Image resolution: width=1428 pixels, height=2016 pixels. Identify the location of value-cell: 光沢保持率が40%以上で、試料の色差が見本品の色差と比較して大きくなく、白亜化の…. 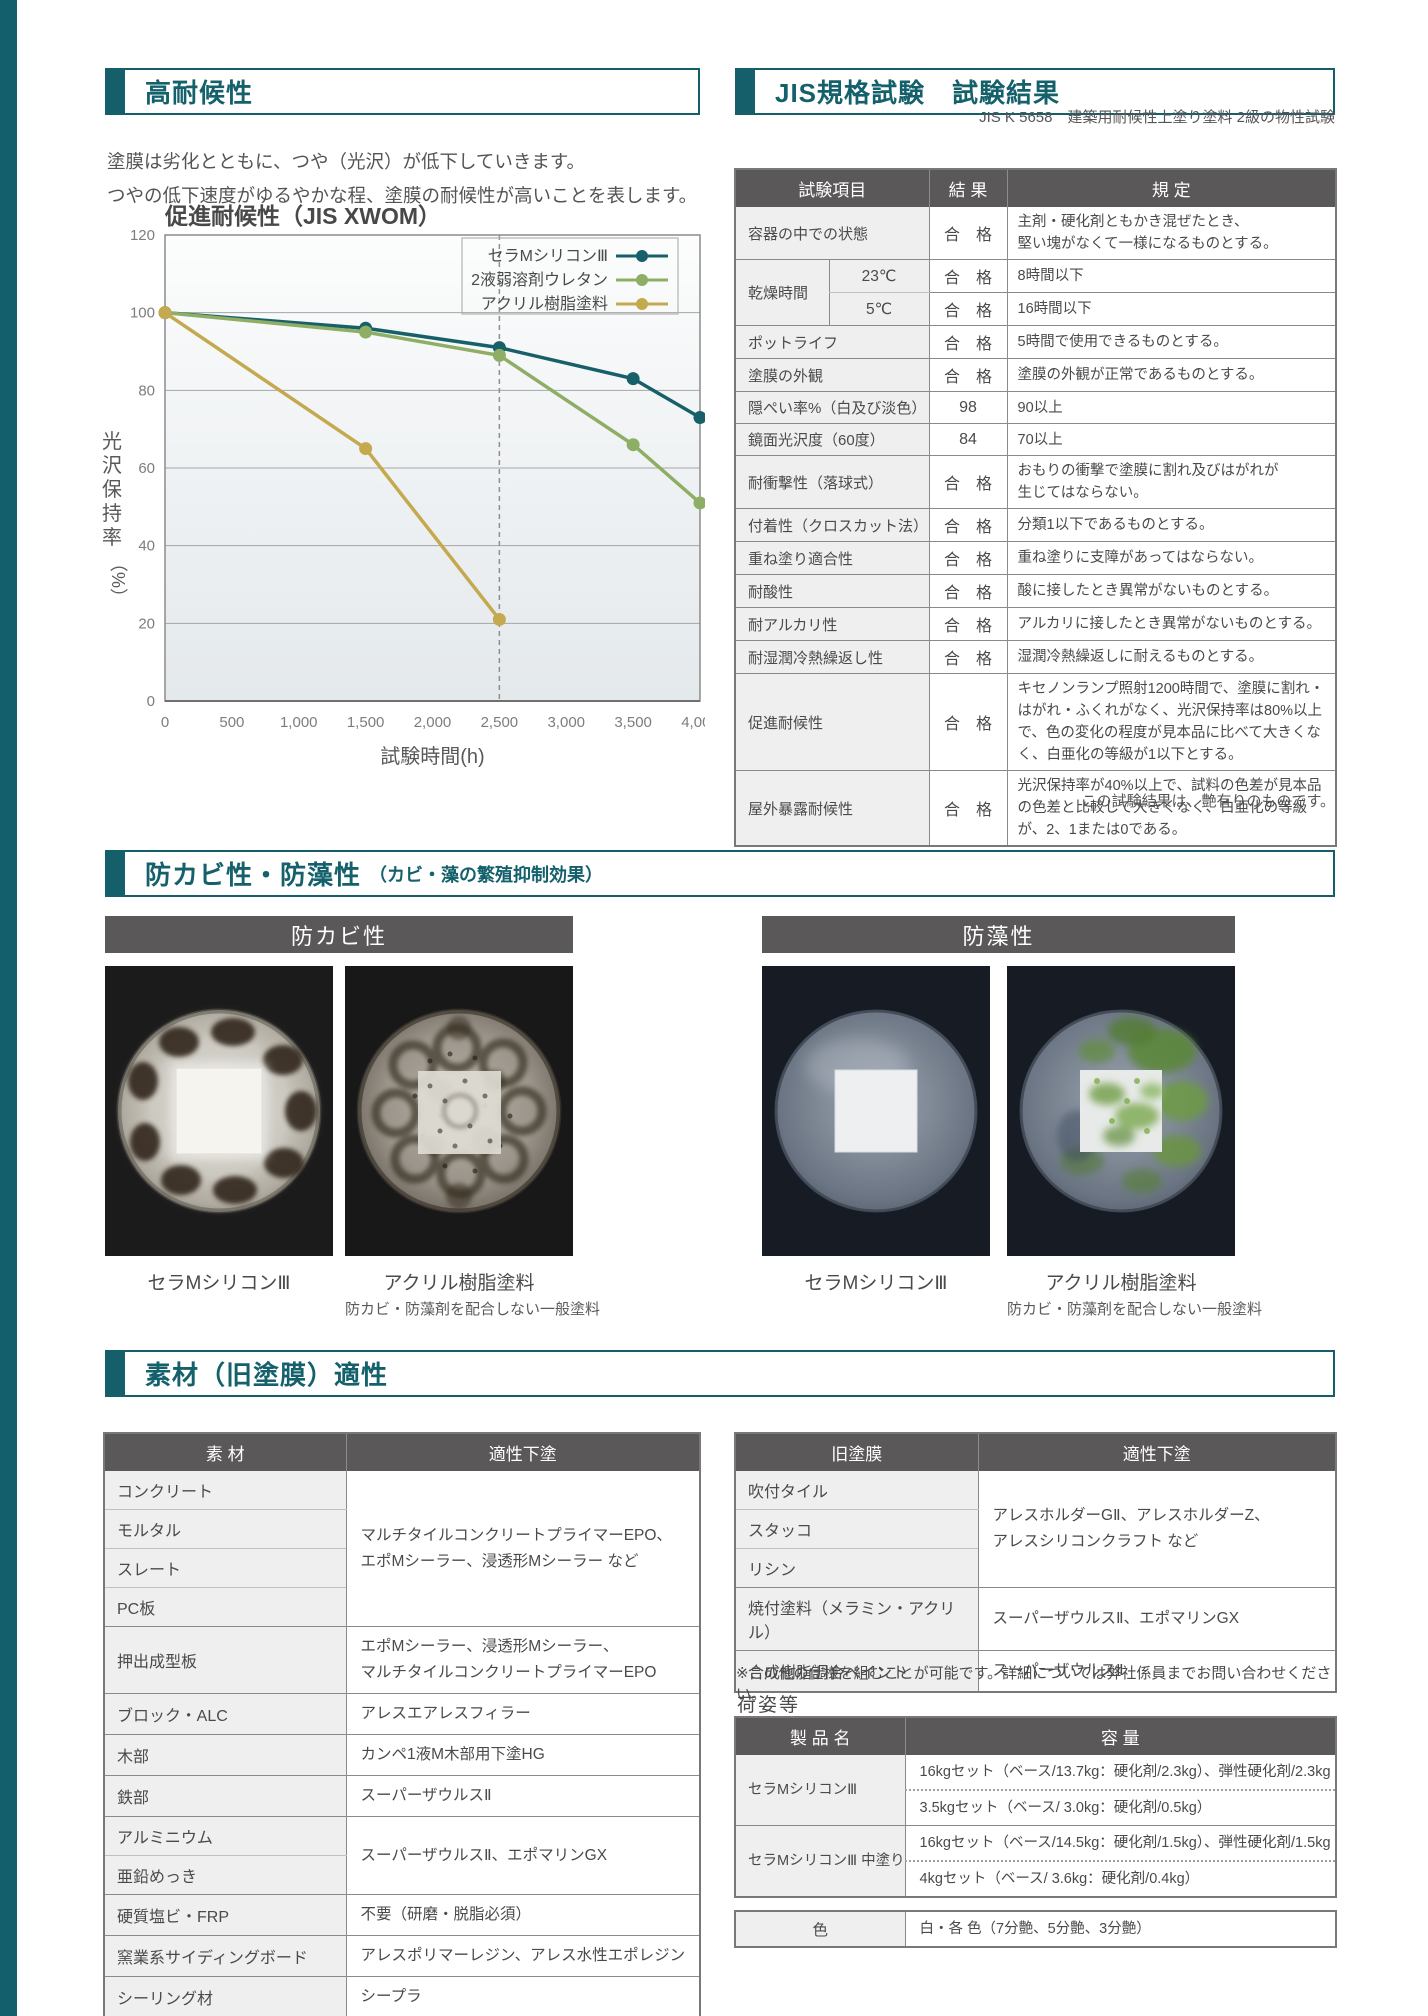
(1171, 808).